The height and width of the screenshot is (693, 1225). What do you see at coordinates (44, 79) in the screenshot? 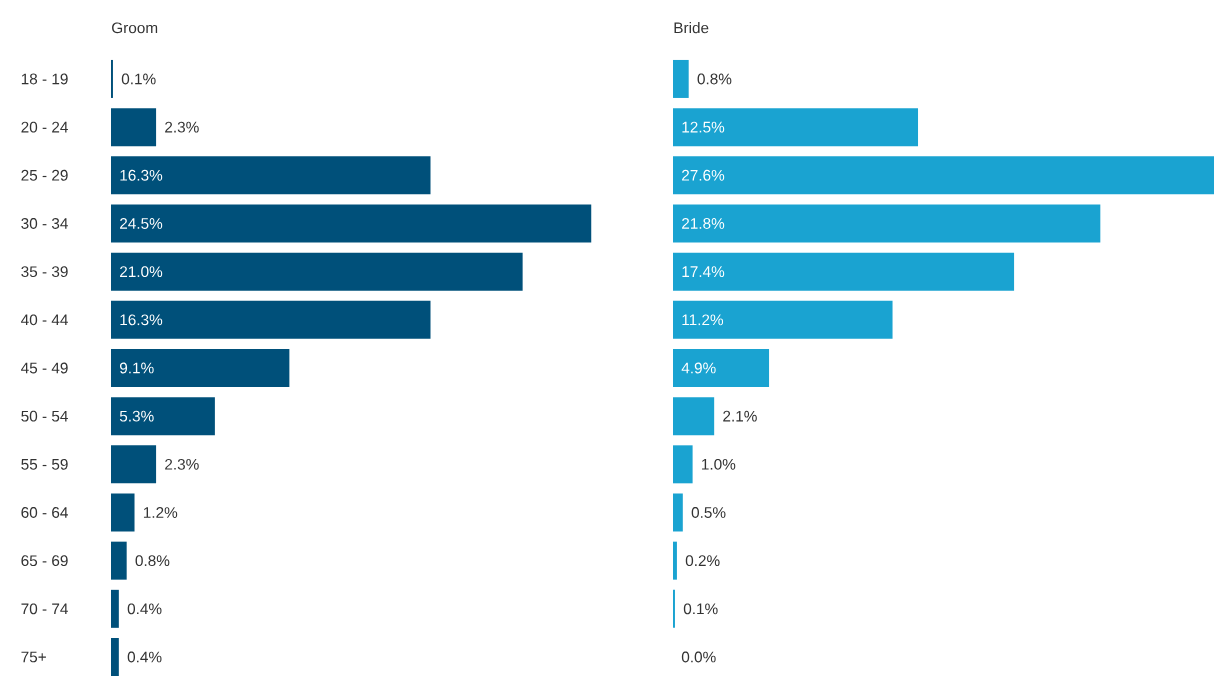
I see `y-tick-label: 18 - 19` at bounding box center [44, 79].